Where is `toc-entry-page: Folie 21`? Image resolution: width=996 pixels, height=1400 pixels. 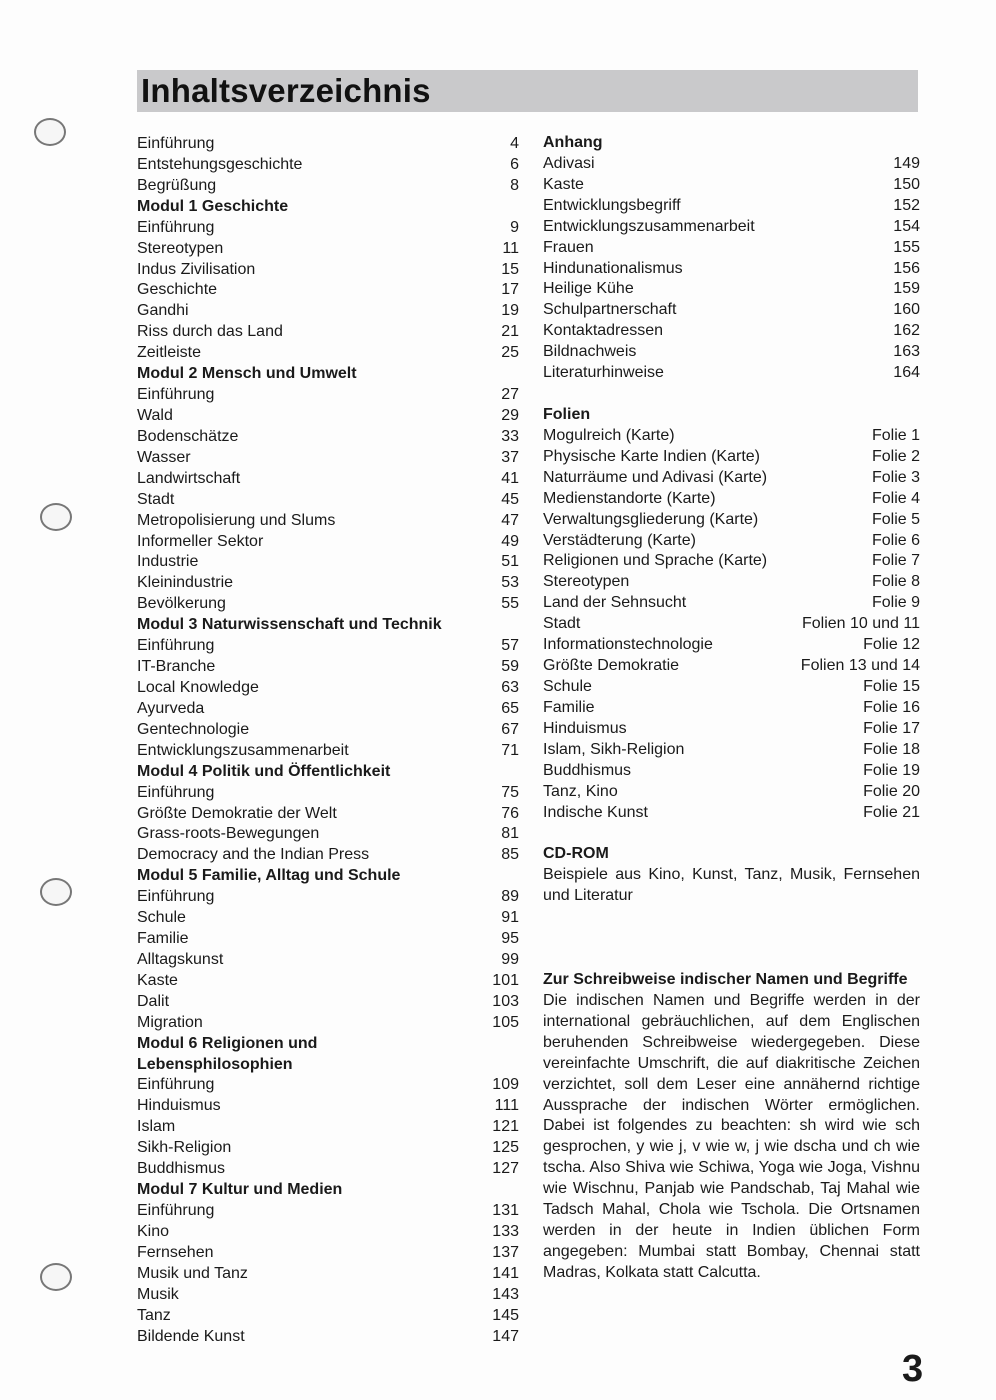 toc-entry-page: Folie 21 is located at coordinates (891, 812).